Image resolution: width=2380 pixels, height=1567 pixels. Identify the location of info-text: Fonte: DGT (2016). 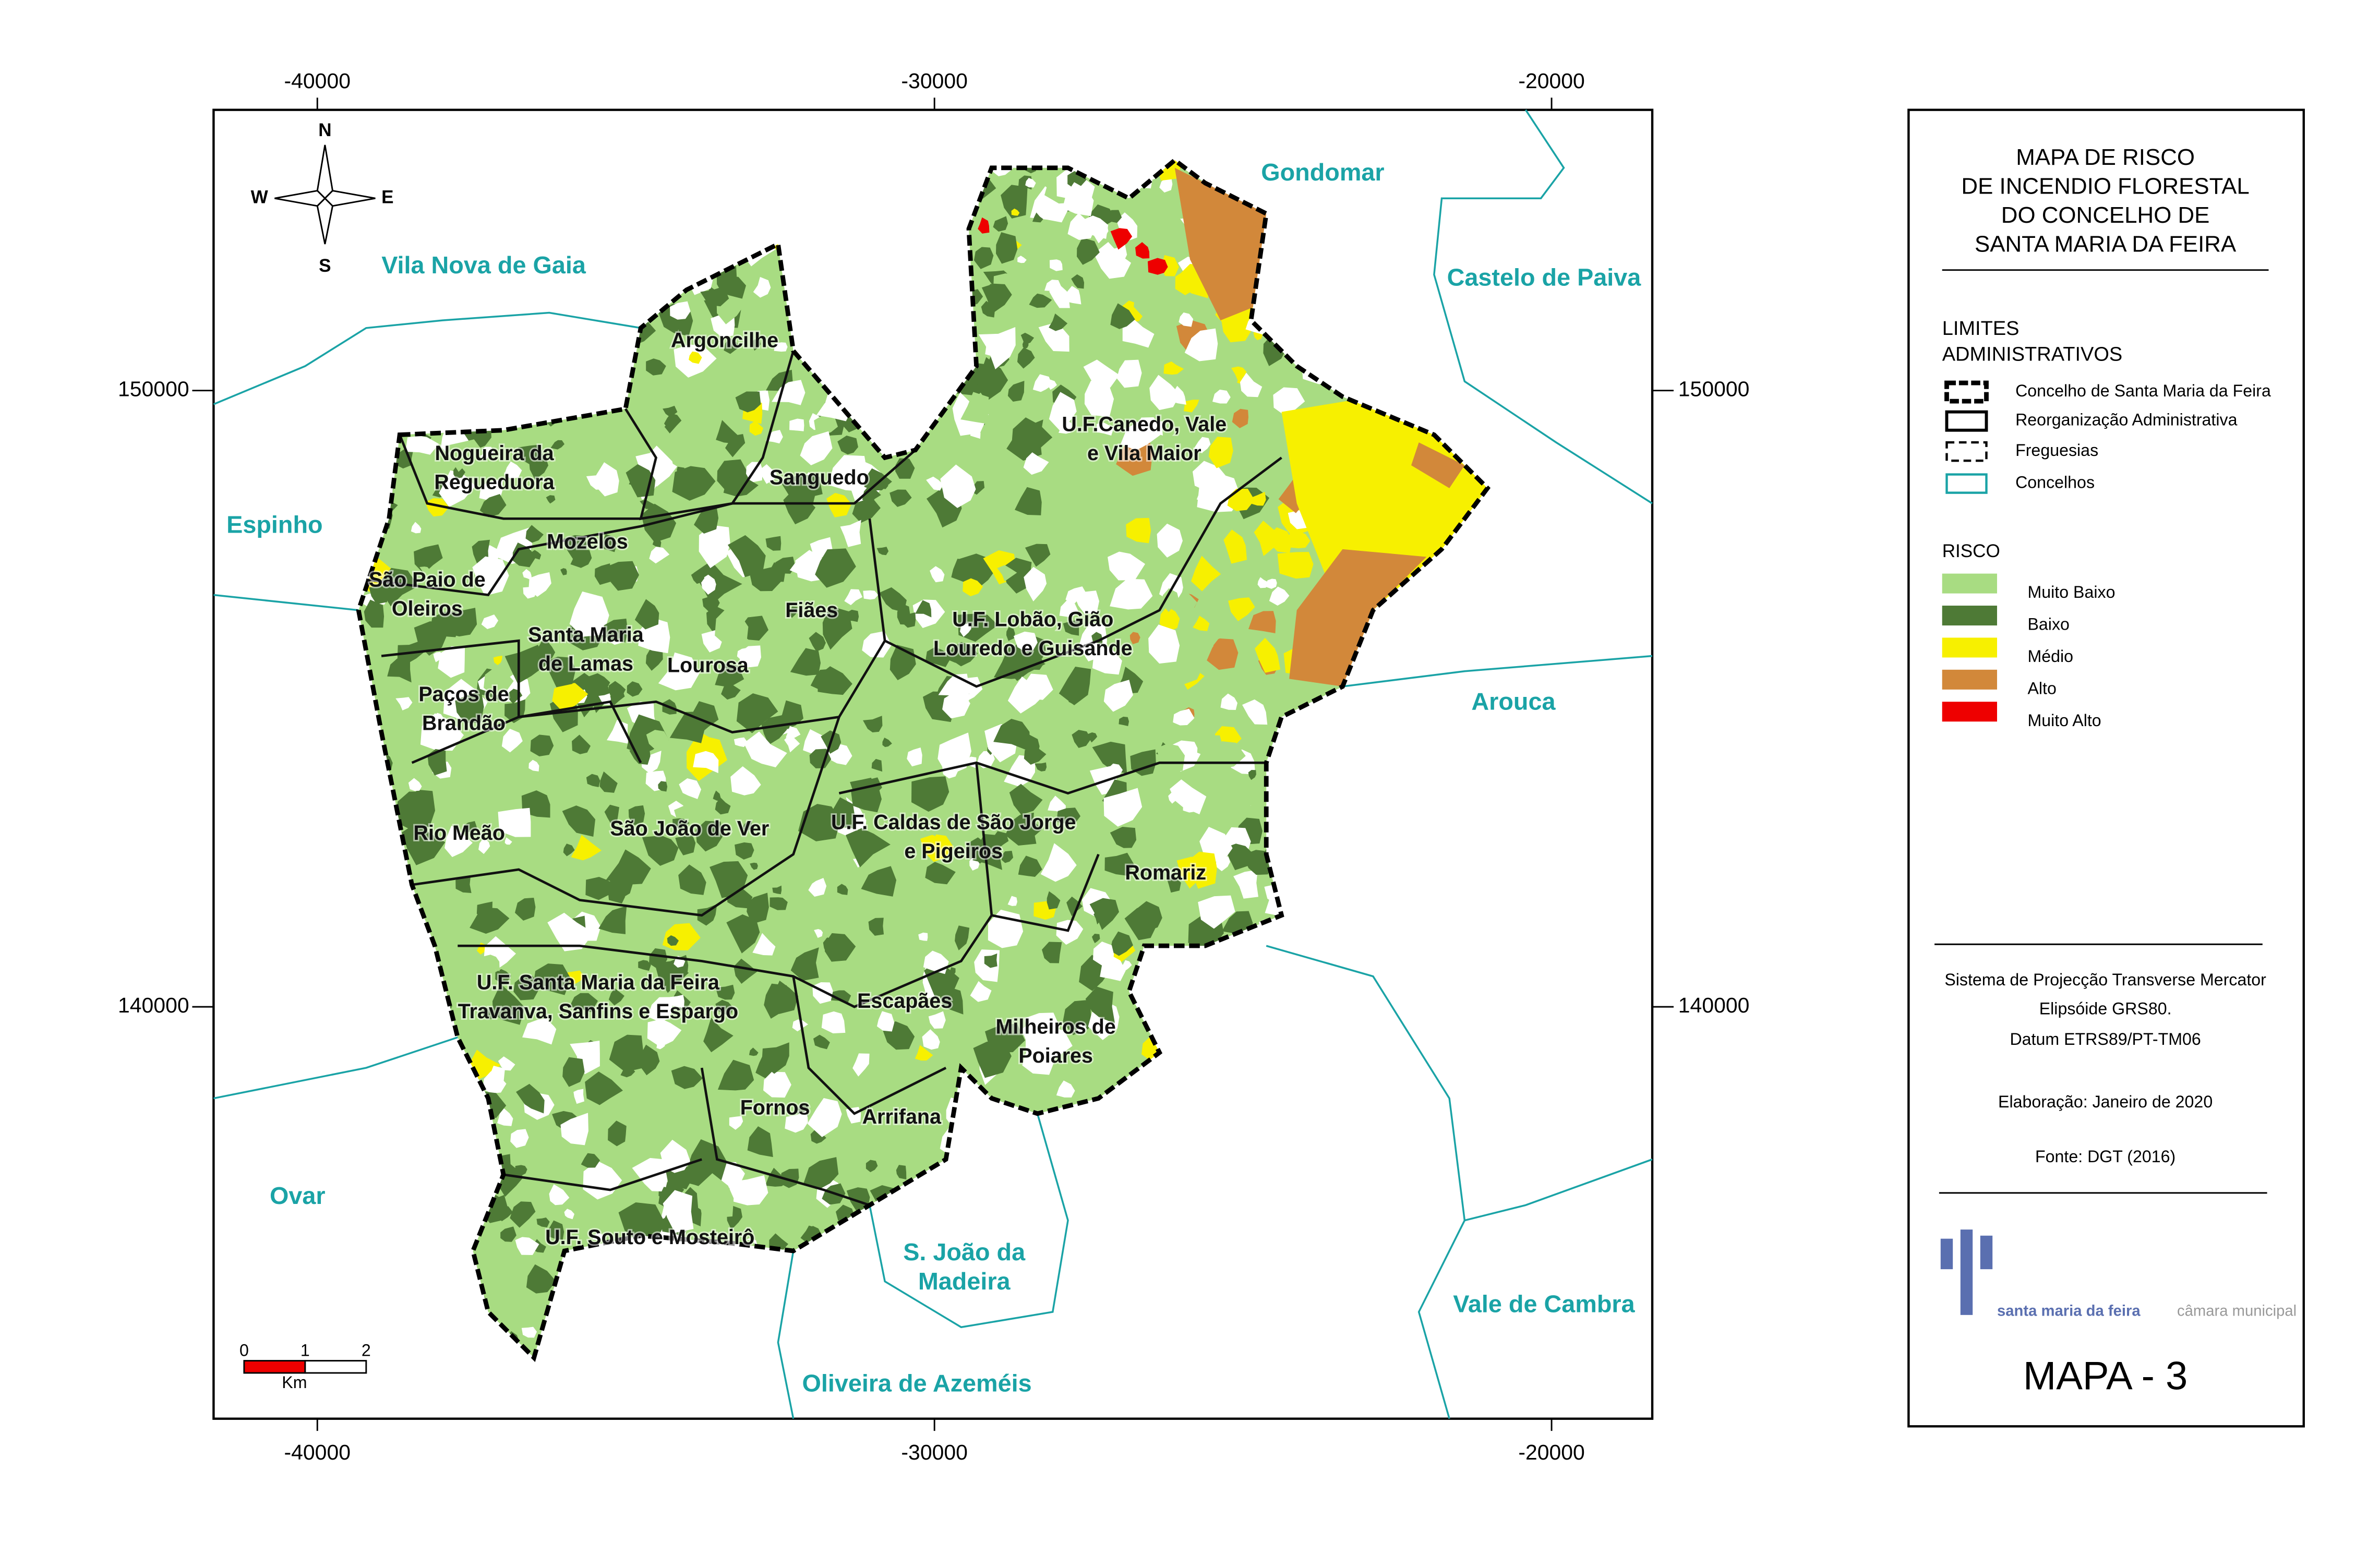
(2105, 1156).